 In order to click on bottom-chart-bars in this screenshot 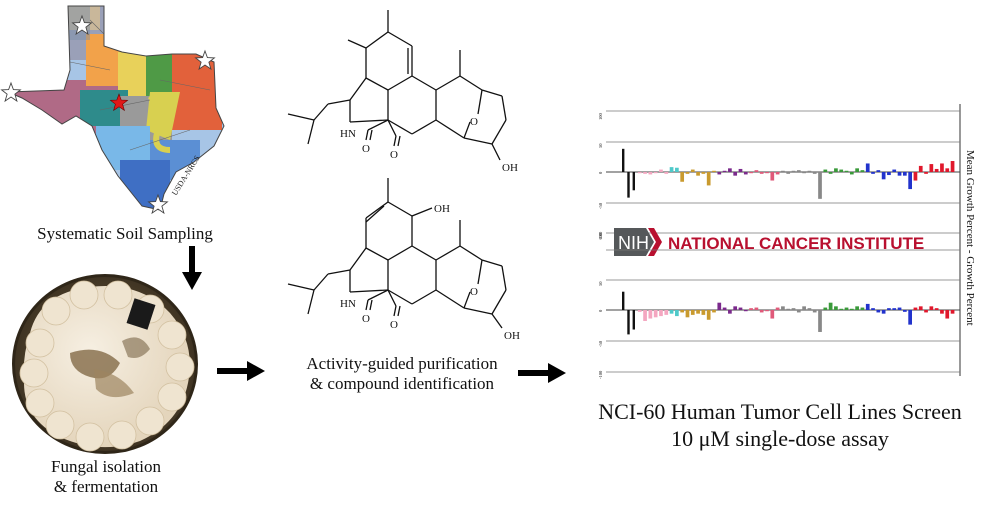, I will do `click(788, 313)`.